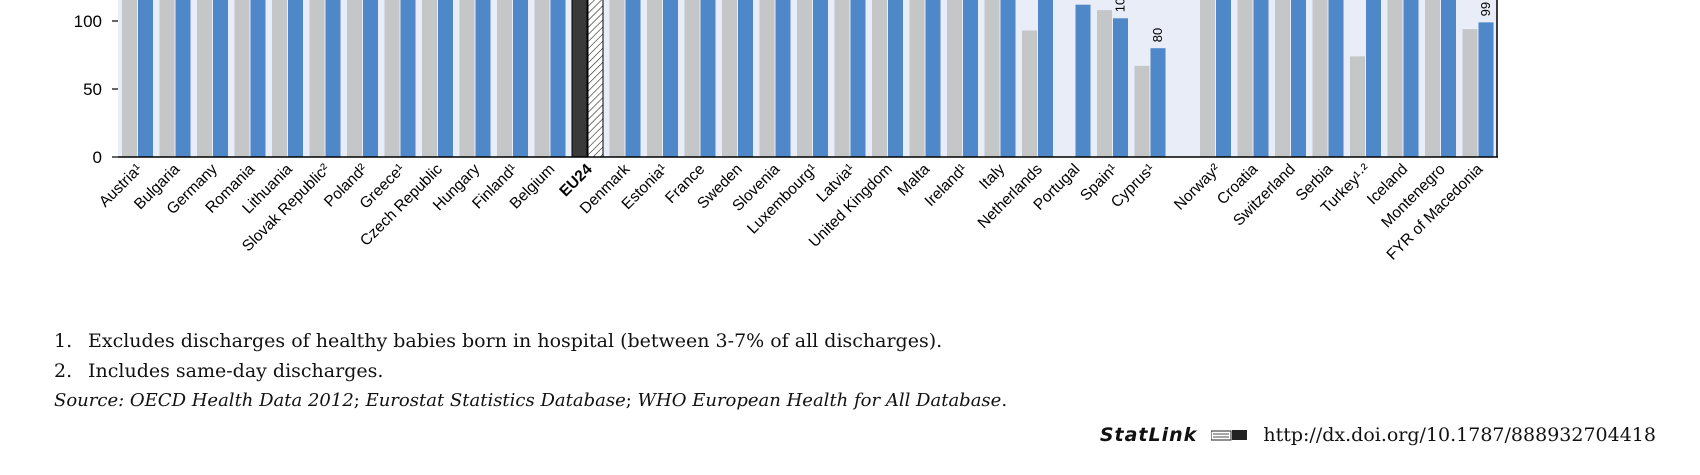 The image size is (1700, 475). What do you see at coordinates (1148, 435) in the screenshot?
I see `statlink-brand: StatLink` at bounding box center [1148, 435].